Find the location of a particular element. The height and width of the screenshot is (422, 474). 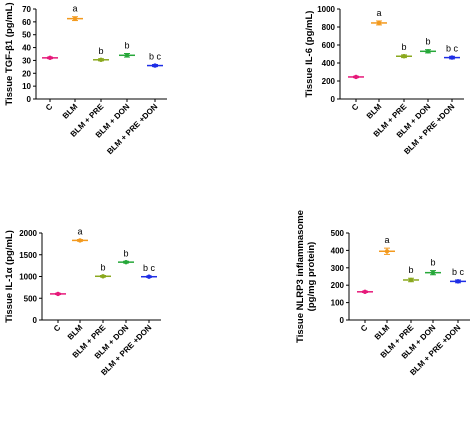

y-tick-label: 50 is located at coordinates (26, 35).